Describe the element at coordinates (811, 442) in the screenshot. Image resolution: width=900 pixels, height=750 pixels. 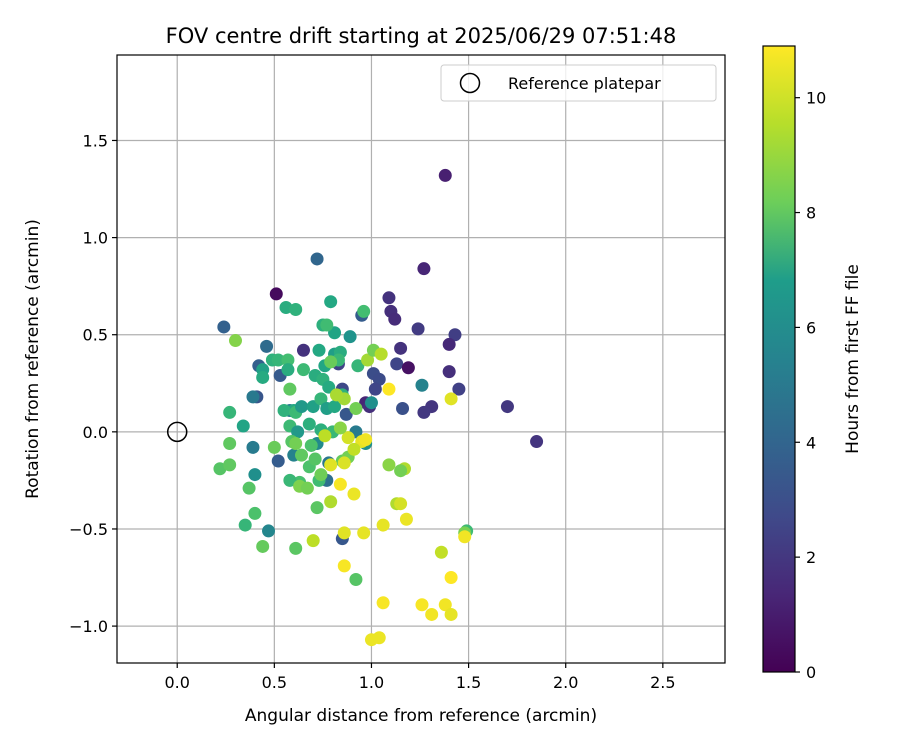
I see `colorbar-tick-label: 4` at that location.